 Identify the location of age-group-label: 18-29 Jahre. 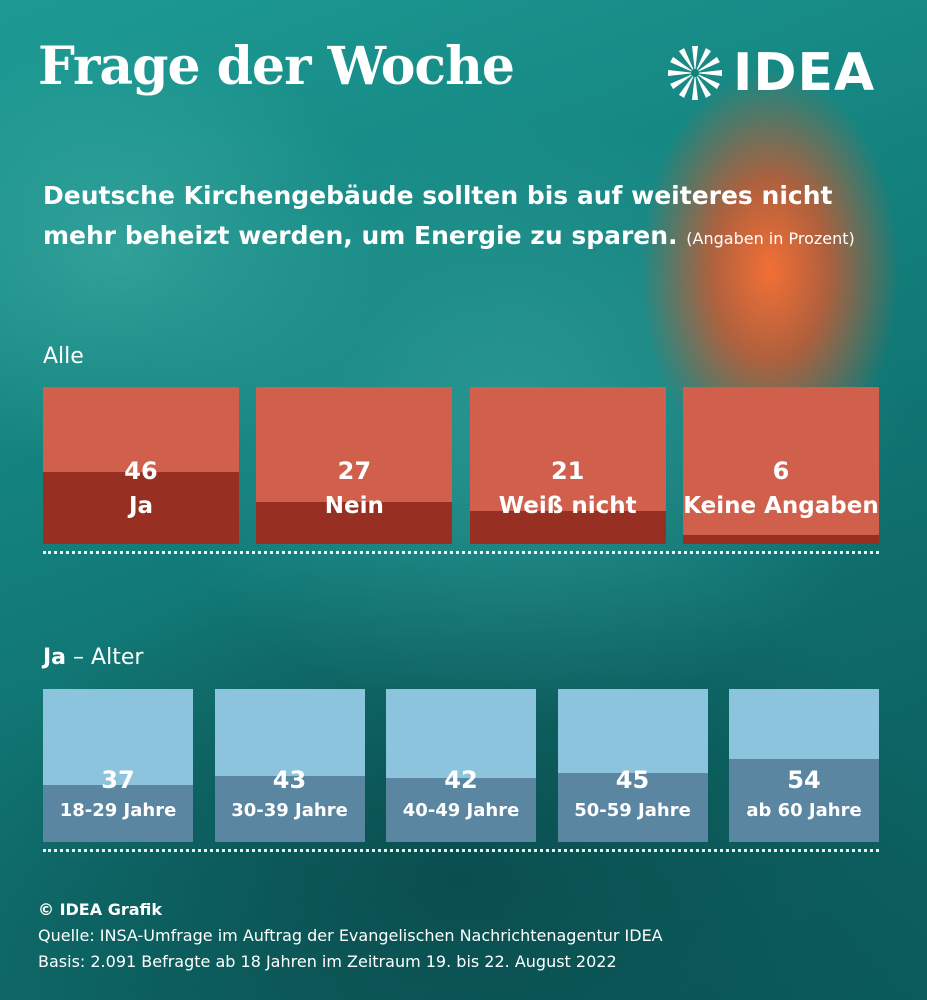
(118, 810).